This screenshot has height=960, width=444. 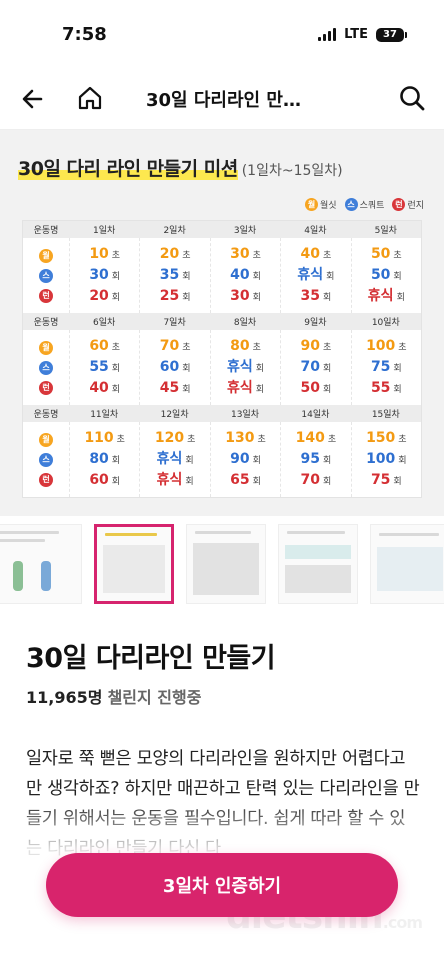 What do you see at coordinates (104, 459) in the screenshot?
I see `day-cell: 110 초 80 회 60 회` at bounding box center [104, 459].